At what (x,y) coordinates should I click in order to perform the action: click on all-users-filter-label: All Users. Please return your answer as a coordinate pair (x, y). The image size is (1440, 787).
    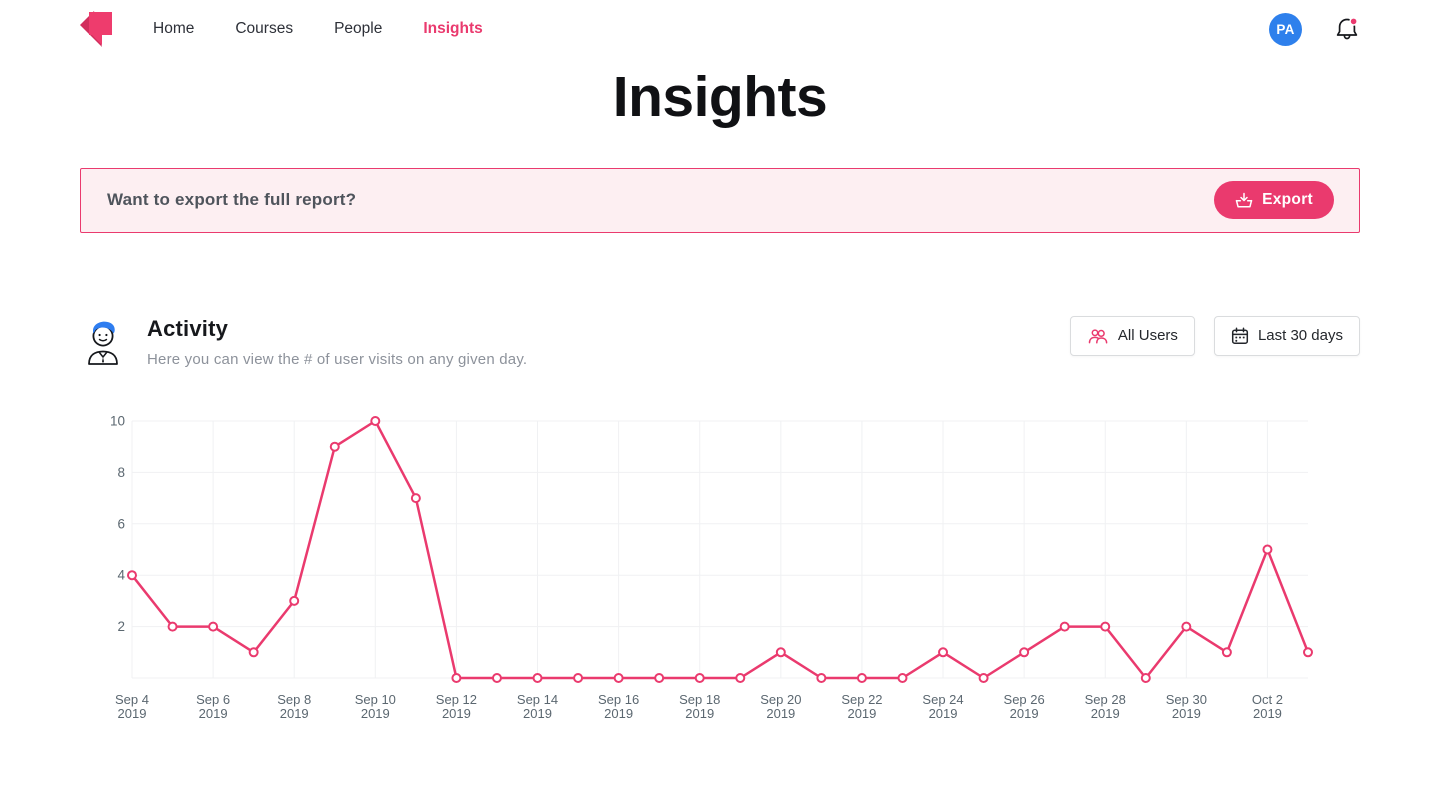
    Looking at the image, I should click on (1147, 336).